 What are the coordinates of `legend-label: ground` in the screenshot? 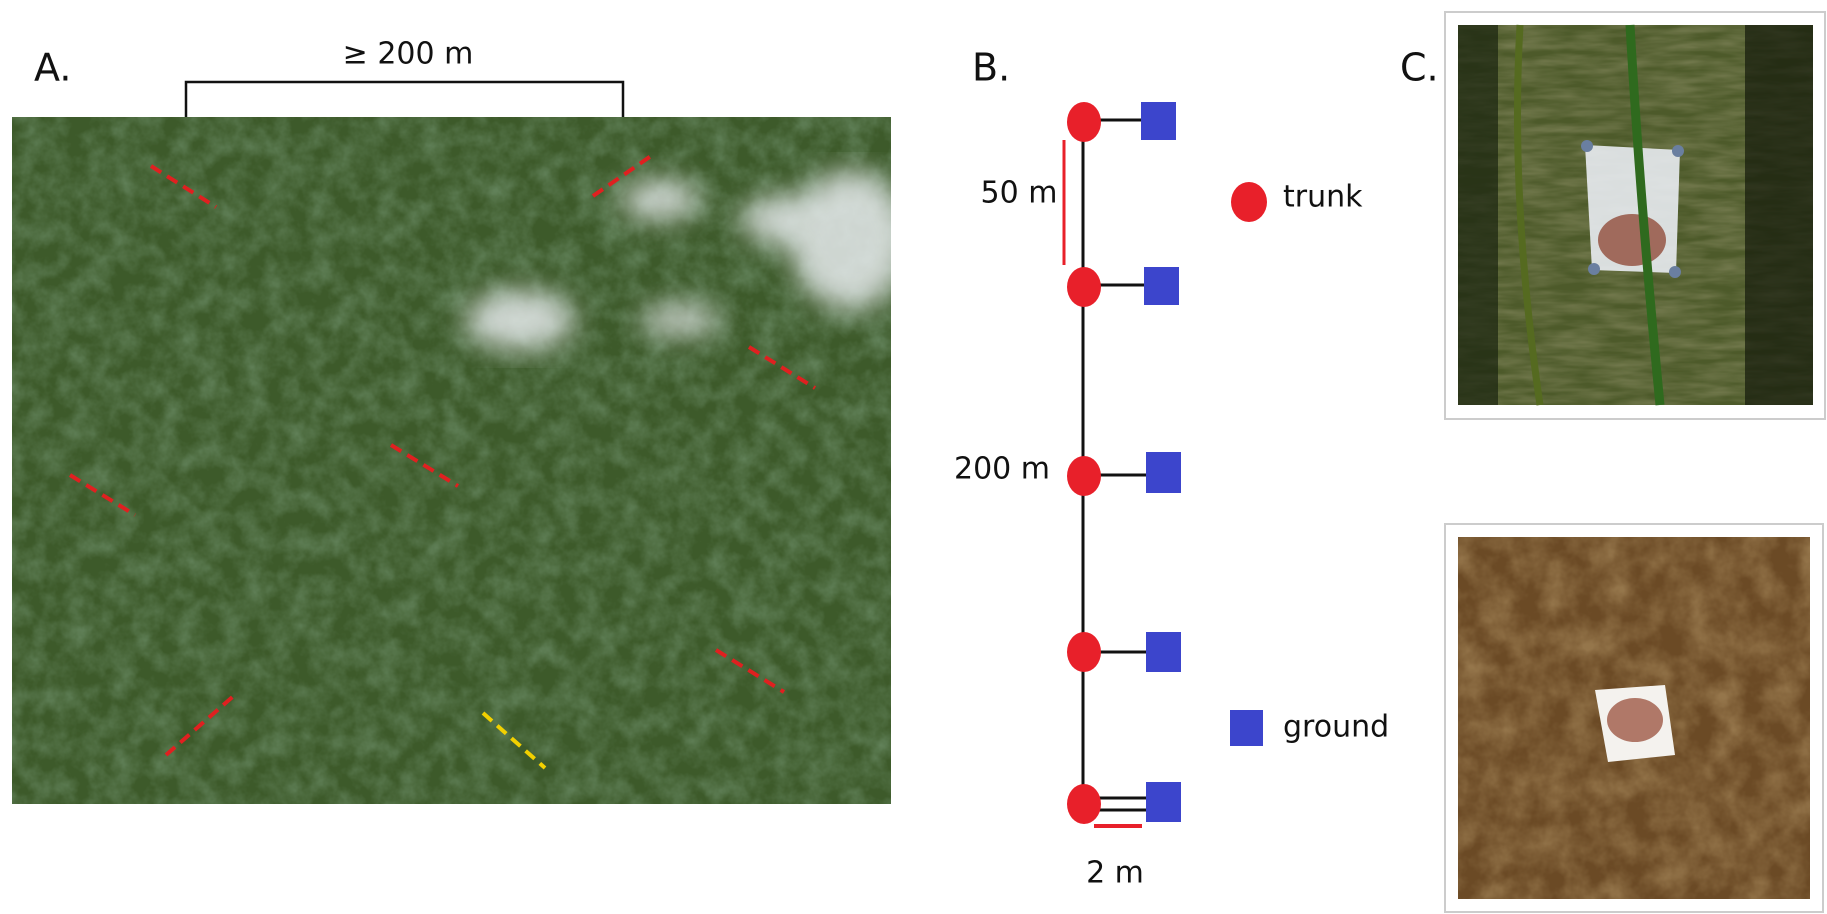 It's located at (1336, 727).